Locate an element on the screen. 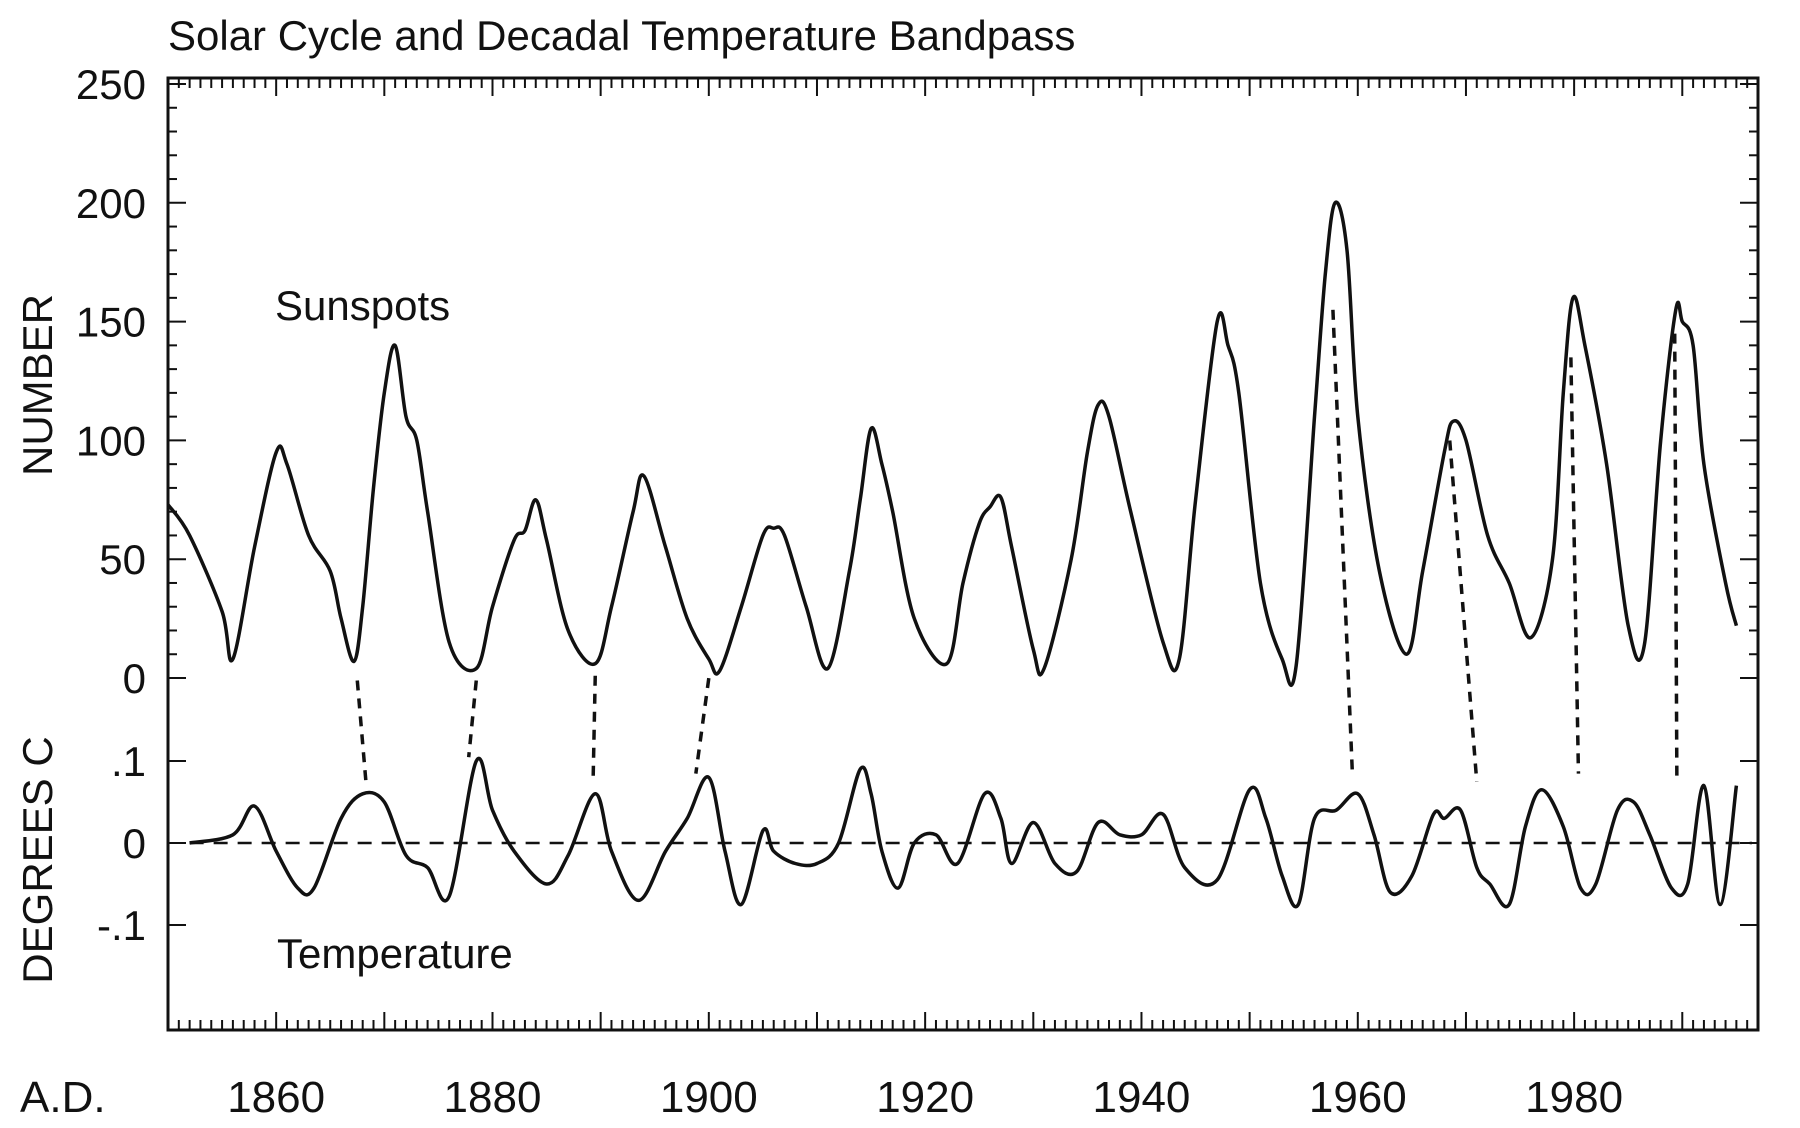  temp-tick-label: -.1 is located at coordinates (121, 925).